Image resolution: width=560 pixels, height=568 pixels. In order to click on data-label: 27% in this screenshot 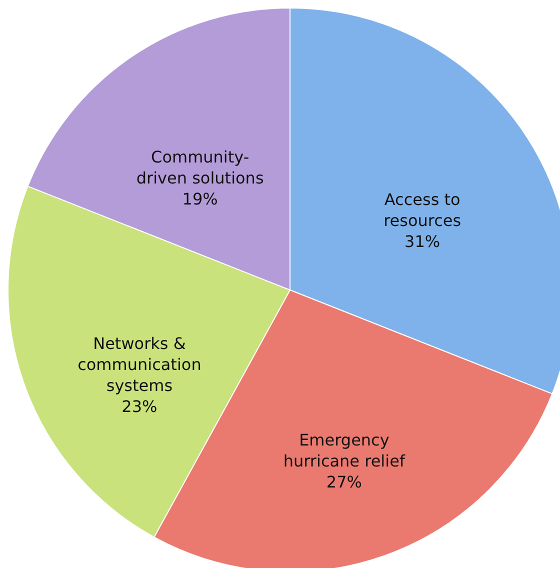, I will do `click(344, 482)`.